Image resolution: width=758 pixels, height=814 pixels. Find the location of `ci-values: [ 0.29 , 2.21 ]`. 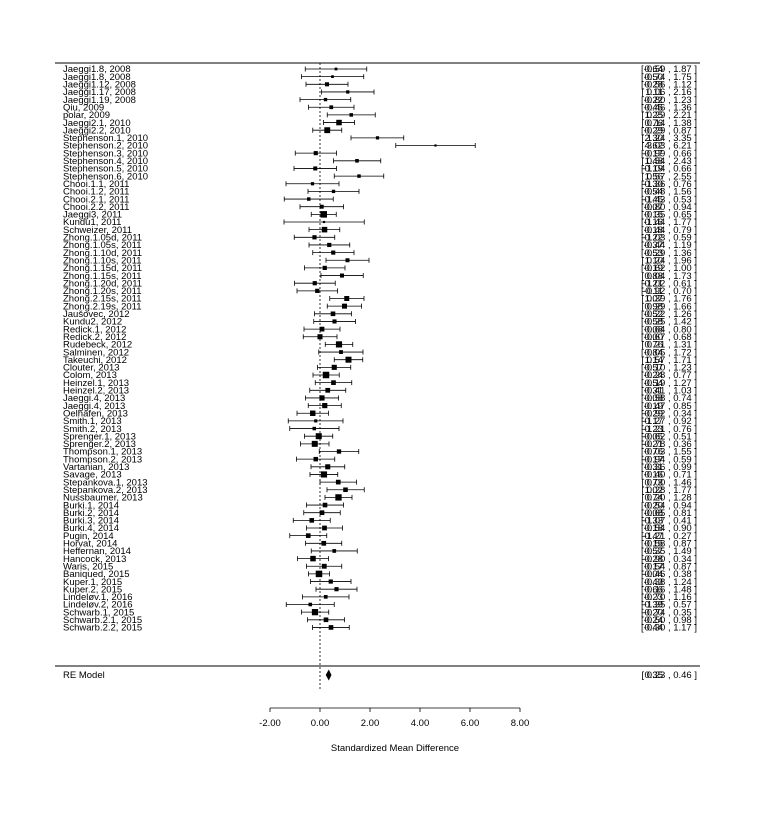

ci-values: [ 0.29 , 2.21 ] is located at coordinates (669, 115).